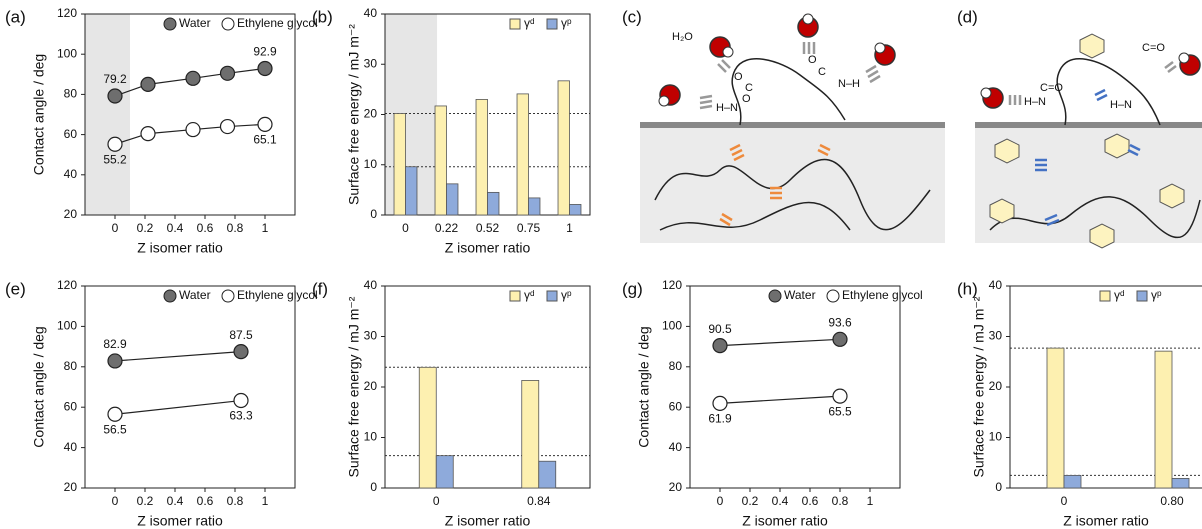 Image resolution: width=1202 pixels, height=529 pixels. I want to click on data-label: 55.2, so click(115, 159).